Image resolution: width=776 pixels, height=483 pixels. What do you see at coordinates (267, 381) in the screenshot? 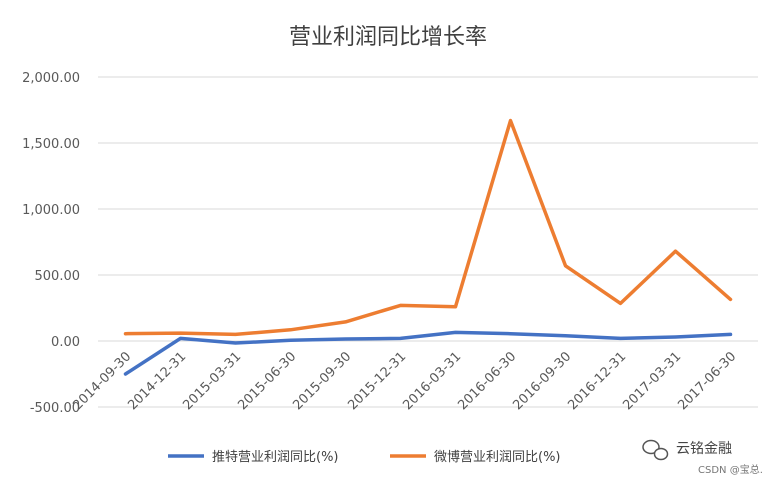
I see `x-tick-label: 2015-06-30` at bounding box center [267, 381].